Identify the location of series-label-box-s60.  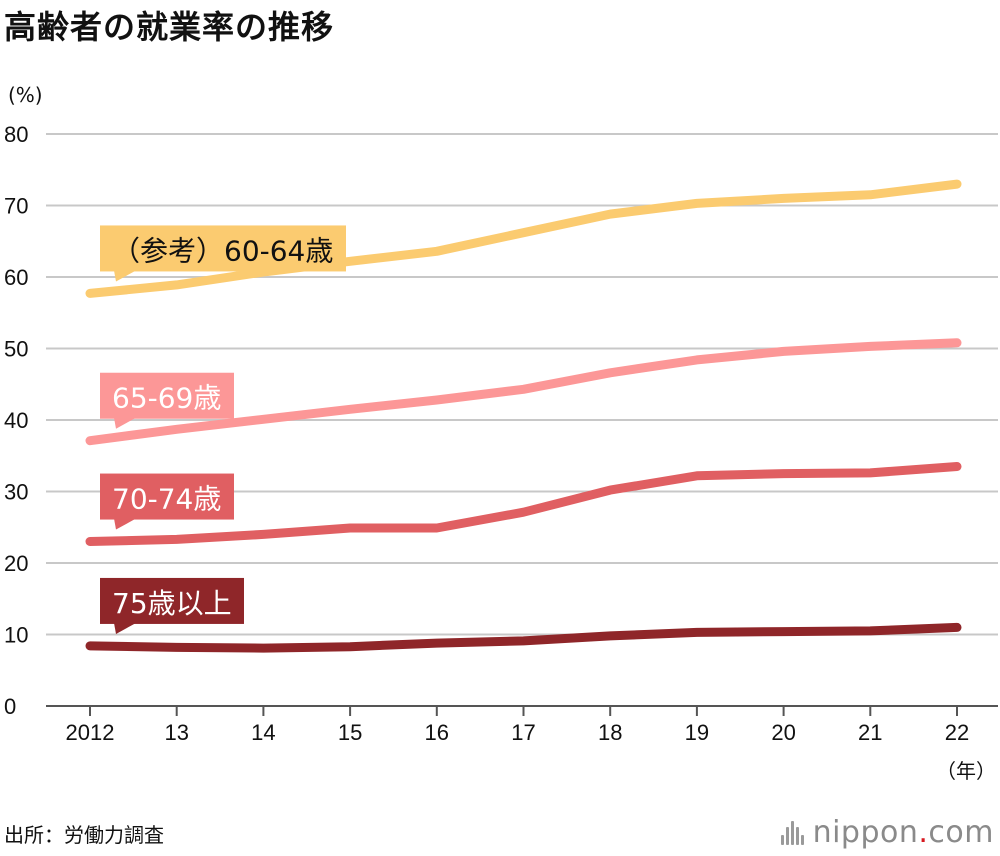
(223, 248).